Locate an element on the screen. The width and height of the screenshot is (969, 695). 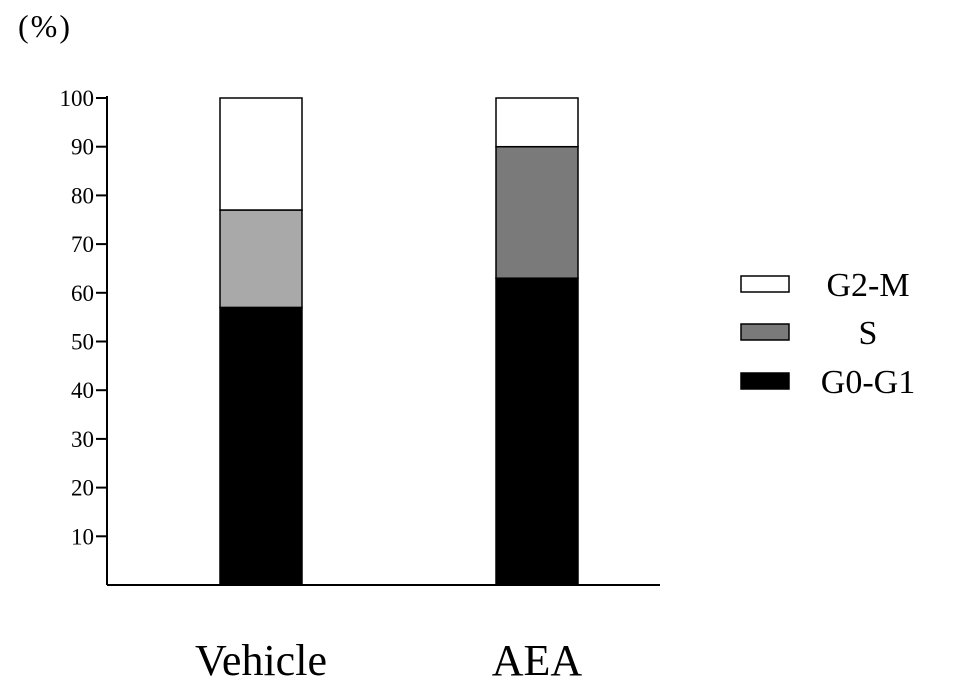
y-tick-label: 10 is located at coordinates (82, 536).